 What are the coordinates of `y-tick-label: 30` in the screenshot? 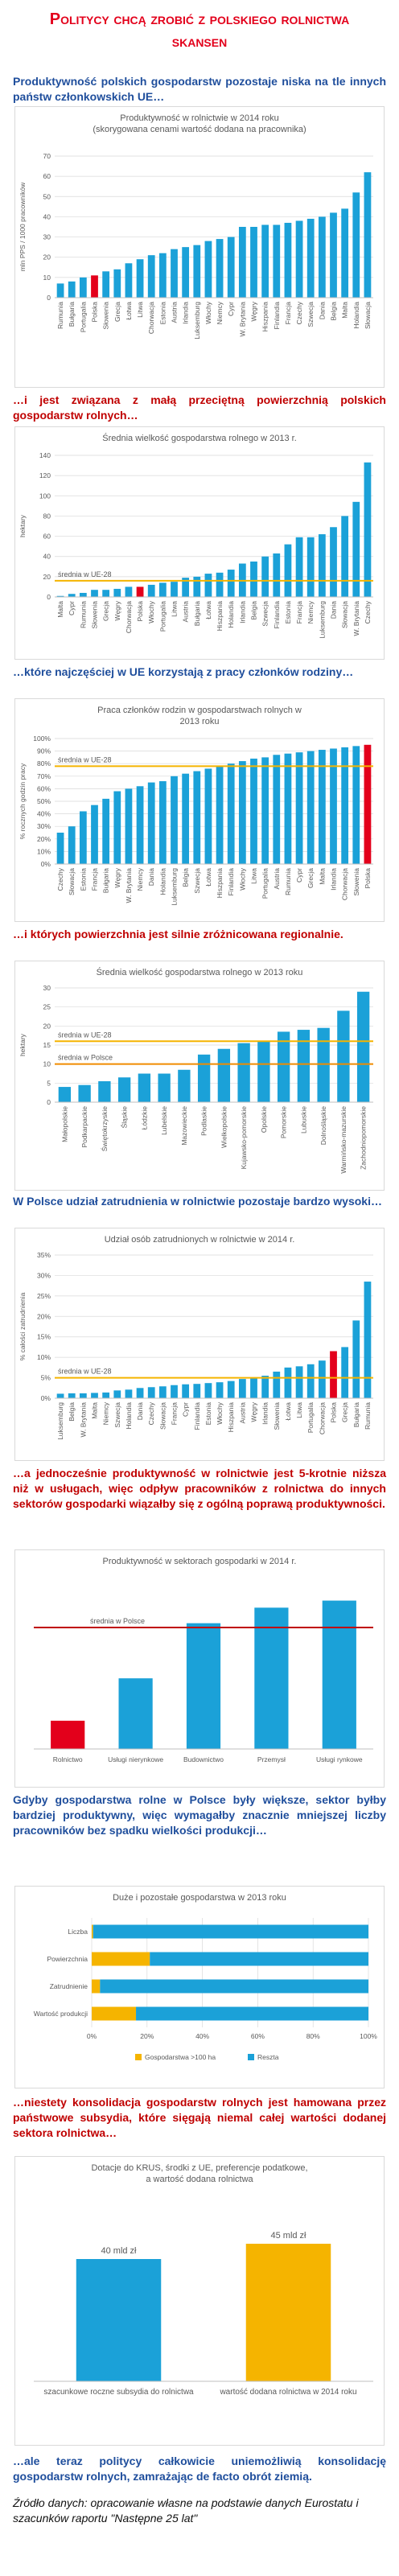 It's located at (47, 988).